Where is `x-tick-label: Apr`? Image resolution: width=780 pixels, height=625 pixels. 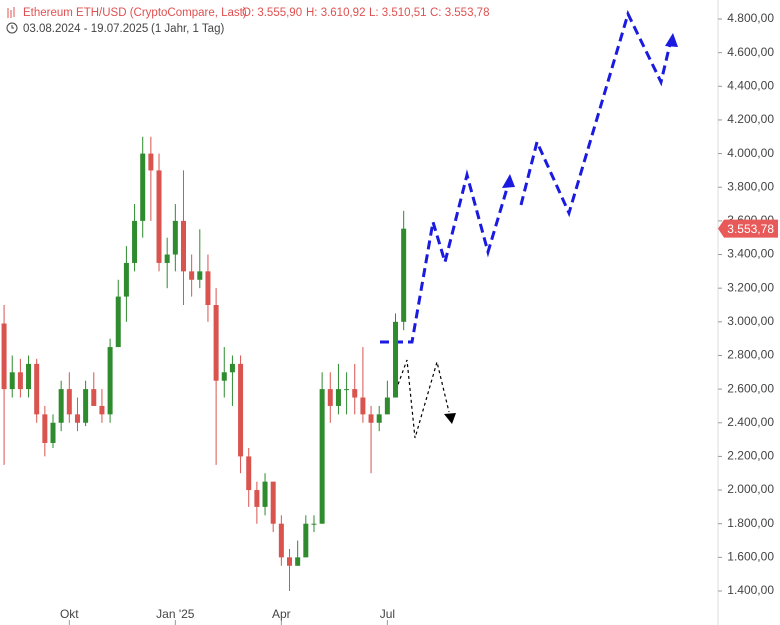 x-tick-label: Apr is located at coordinates (281, 614).